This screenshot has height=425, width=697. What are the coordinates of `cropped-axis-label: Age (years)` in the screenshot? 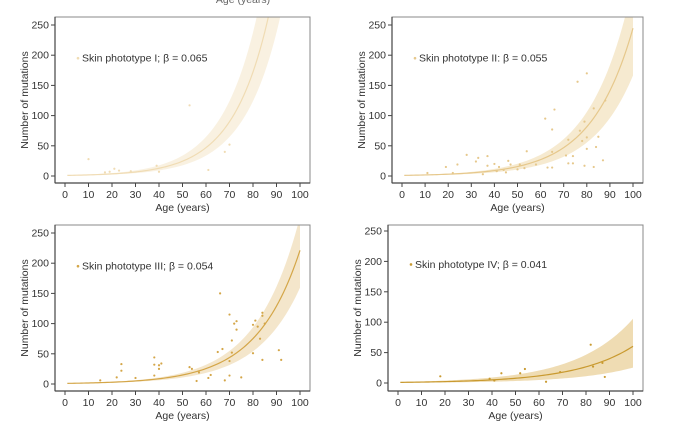 It's located at (243, 3).